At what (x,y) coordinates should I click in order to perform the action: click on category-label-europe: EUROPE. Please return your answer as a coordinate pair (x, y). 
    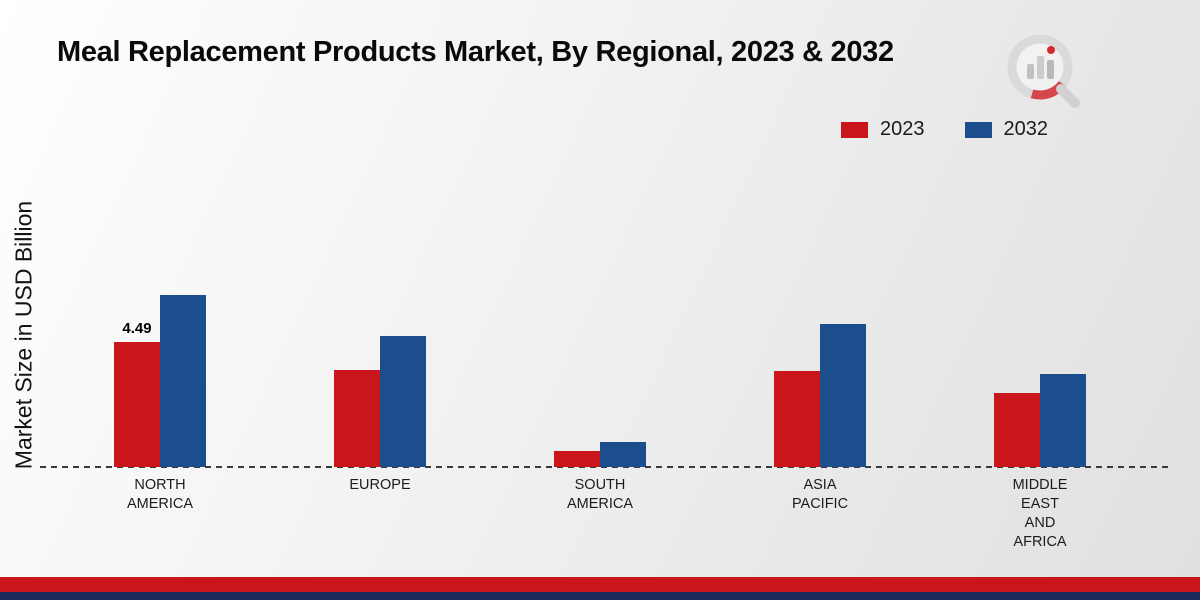
    Looking at the image, I should click on (380, 485).